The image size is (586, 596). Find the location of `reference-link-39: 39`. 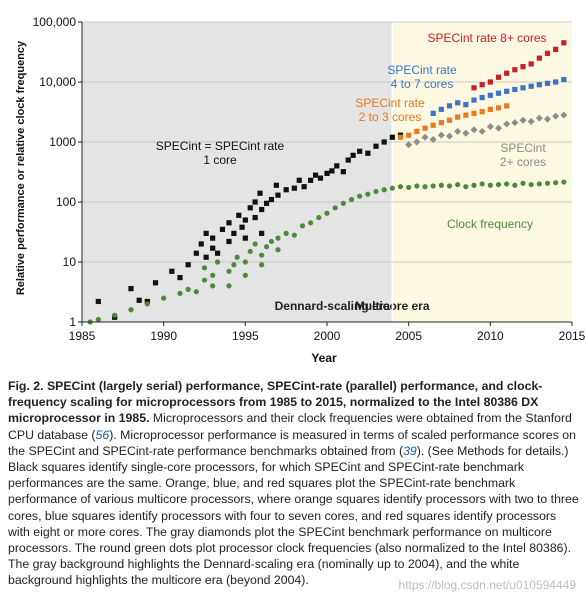

reference-link-39: 39 is located at coordinates (410, 450).